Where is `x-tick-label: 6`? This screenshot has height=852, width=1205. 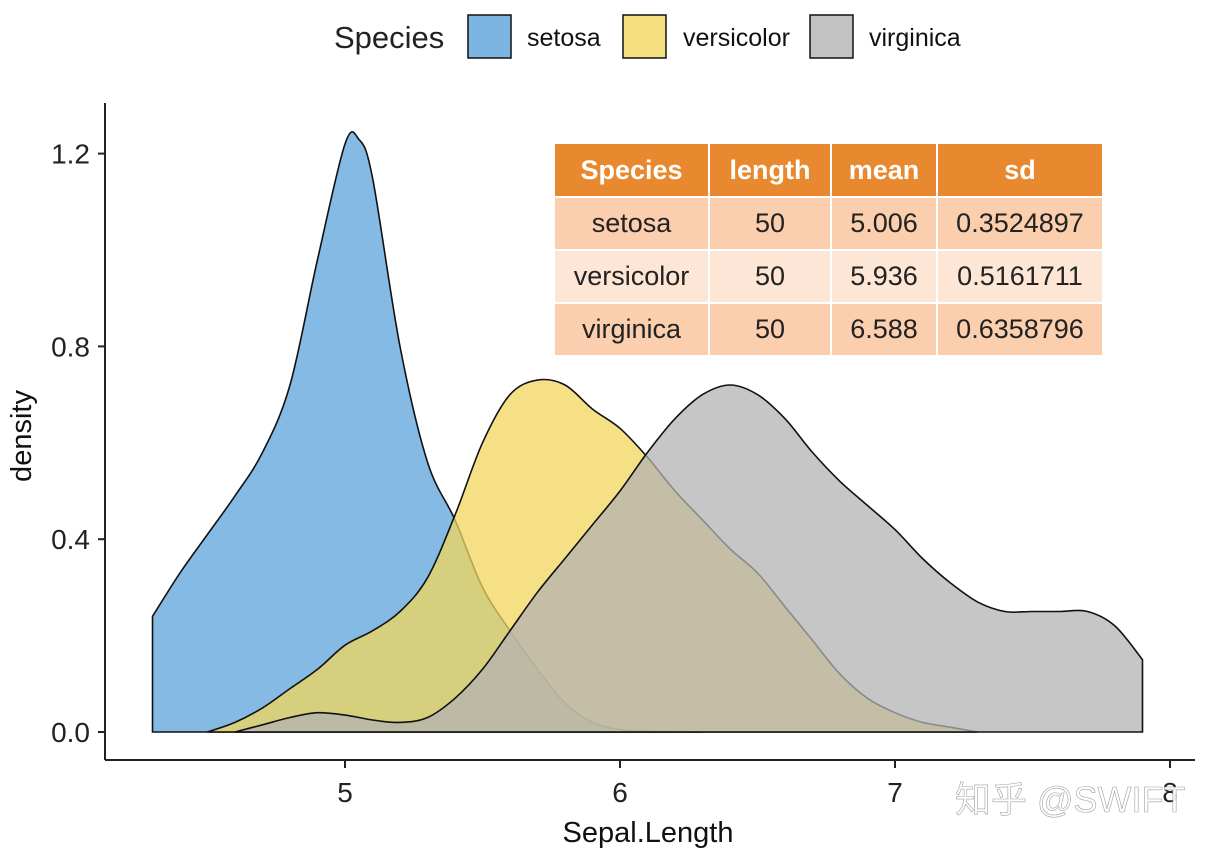 x-tick-label: 6 is located at coordinates (620, 792).